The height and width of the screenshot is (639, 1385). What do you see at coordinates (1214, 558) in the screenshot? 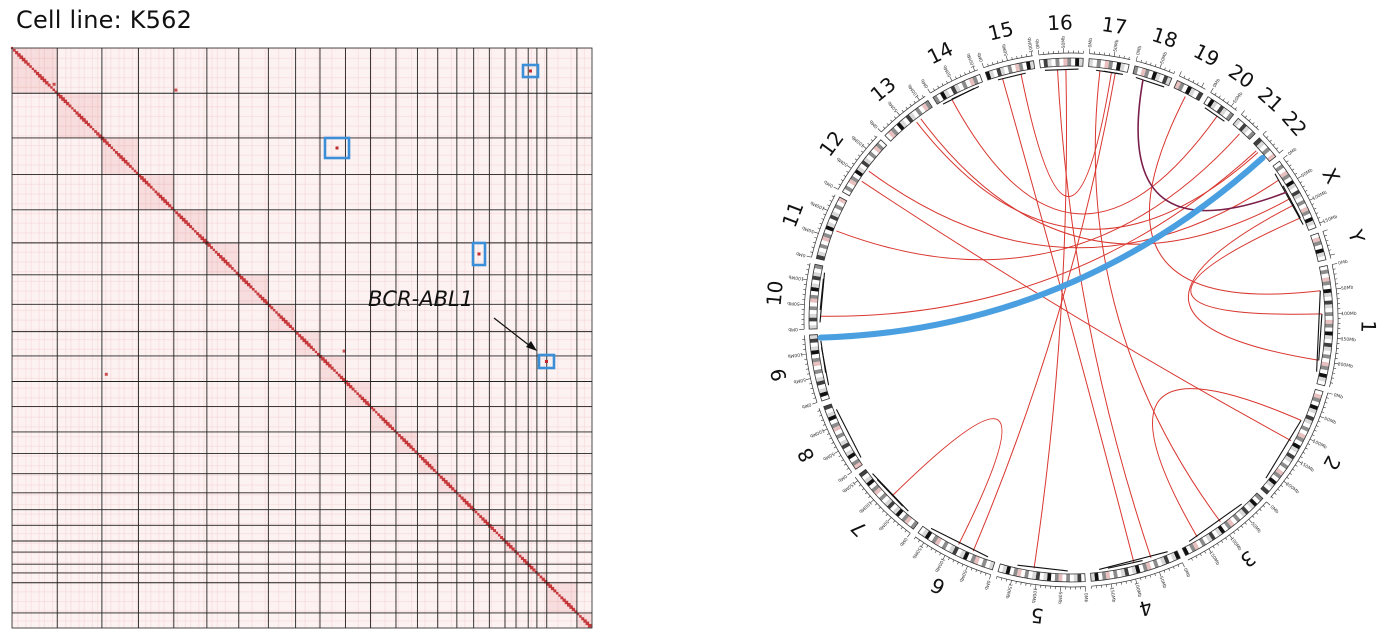
I see `tick-label: 150Mb` at bounding box center [1214, 558].